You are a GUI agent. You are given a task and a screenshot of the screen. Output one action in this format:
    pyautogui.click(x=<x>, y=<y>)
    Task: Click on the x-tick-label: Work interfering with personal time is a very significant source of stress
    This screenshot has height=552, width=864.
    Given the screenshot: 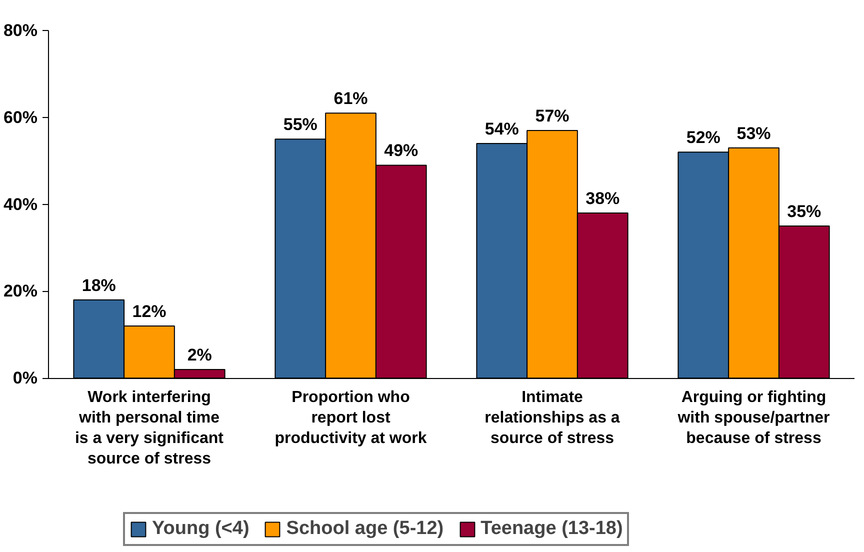 What is the action you would take?
    pyautogui.click(x=149, y=428)
    